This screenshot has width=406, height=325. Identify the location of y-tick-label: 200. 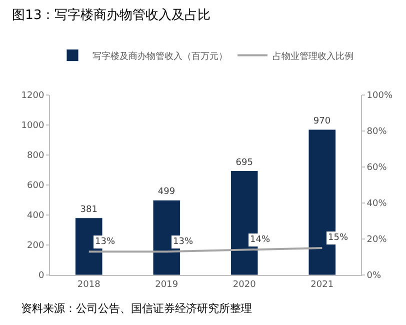
(35, 246).